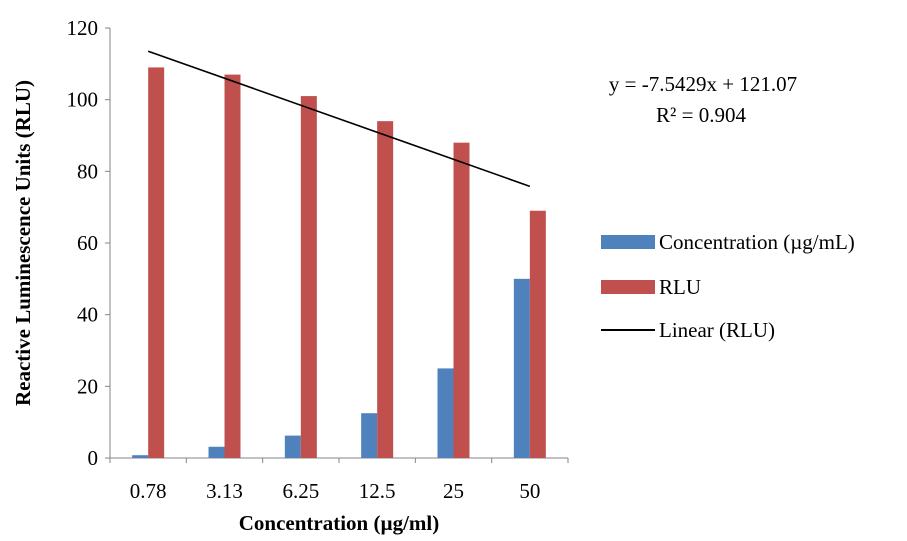  What do you see at coordinates (148, 491) in the screenshot?
I see `x-tick-label: 0.78` at bounding box center [148, 491].